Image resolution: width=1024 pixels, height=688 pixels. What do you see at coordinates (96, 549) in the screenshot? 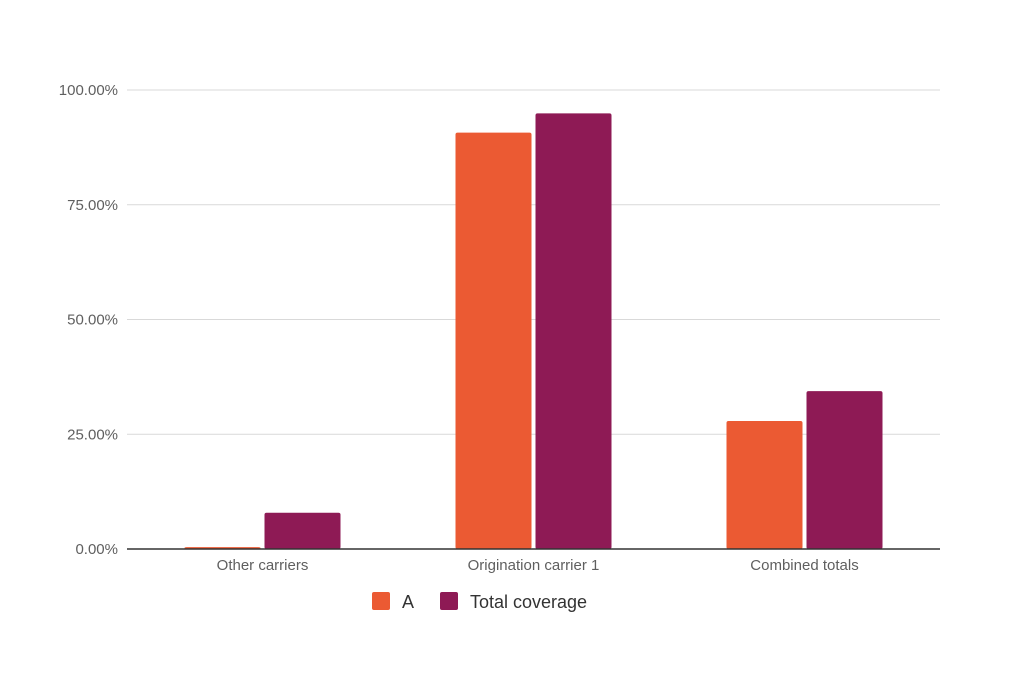
I see `y-tick-label: 0.00%` at bounding box center [96, 549].